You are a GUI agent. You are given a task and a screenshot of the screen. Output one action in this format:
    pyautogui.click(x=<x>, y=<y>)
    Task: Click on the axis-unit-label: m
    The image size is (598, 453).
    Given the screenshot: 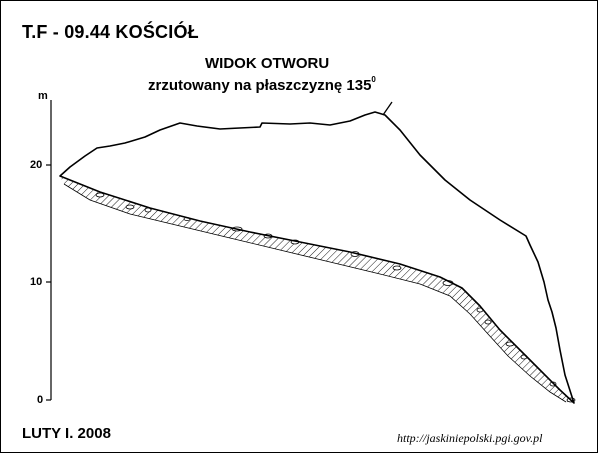 What is the action you would take?
    pyautogui.click(x=43, y=96)
    